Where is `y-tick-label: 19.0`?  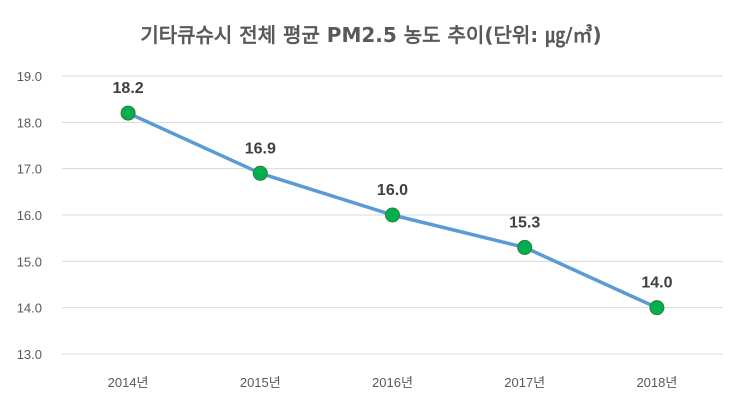
y-tick-label: 19.0 is located at coordinates (29, 76).